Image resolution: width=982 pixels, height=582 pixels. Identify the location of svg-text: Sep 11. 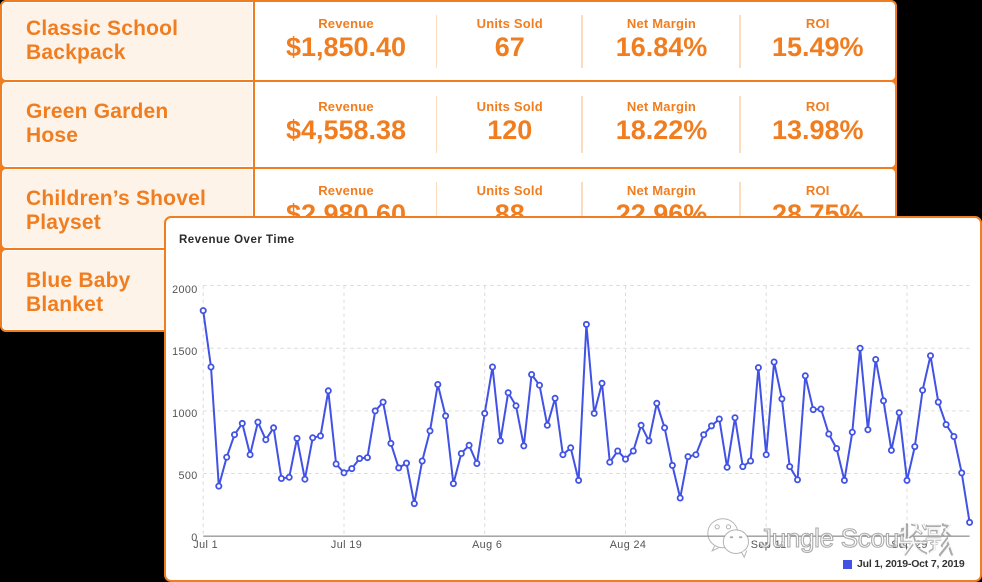
(769, 545).